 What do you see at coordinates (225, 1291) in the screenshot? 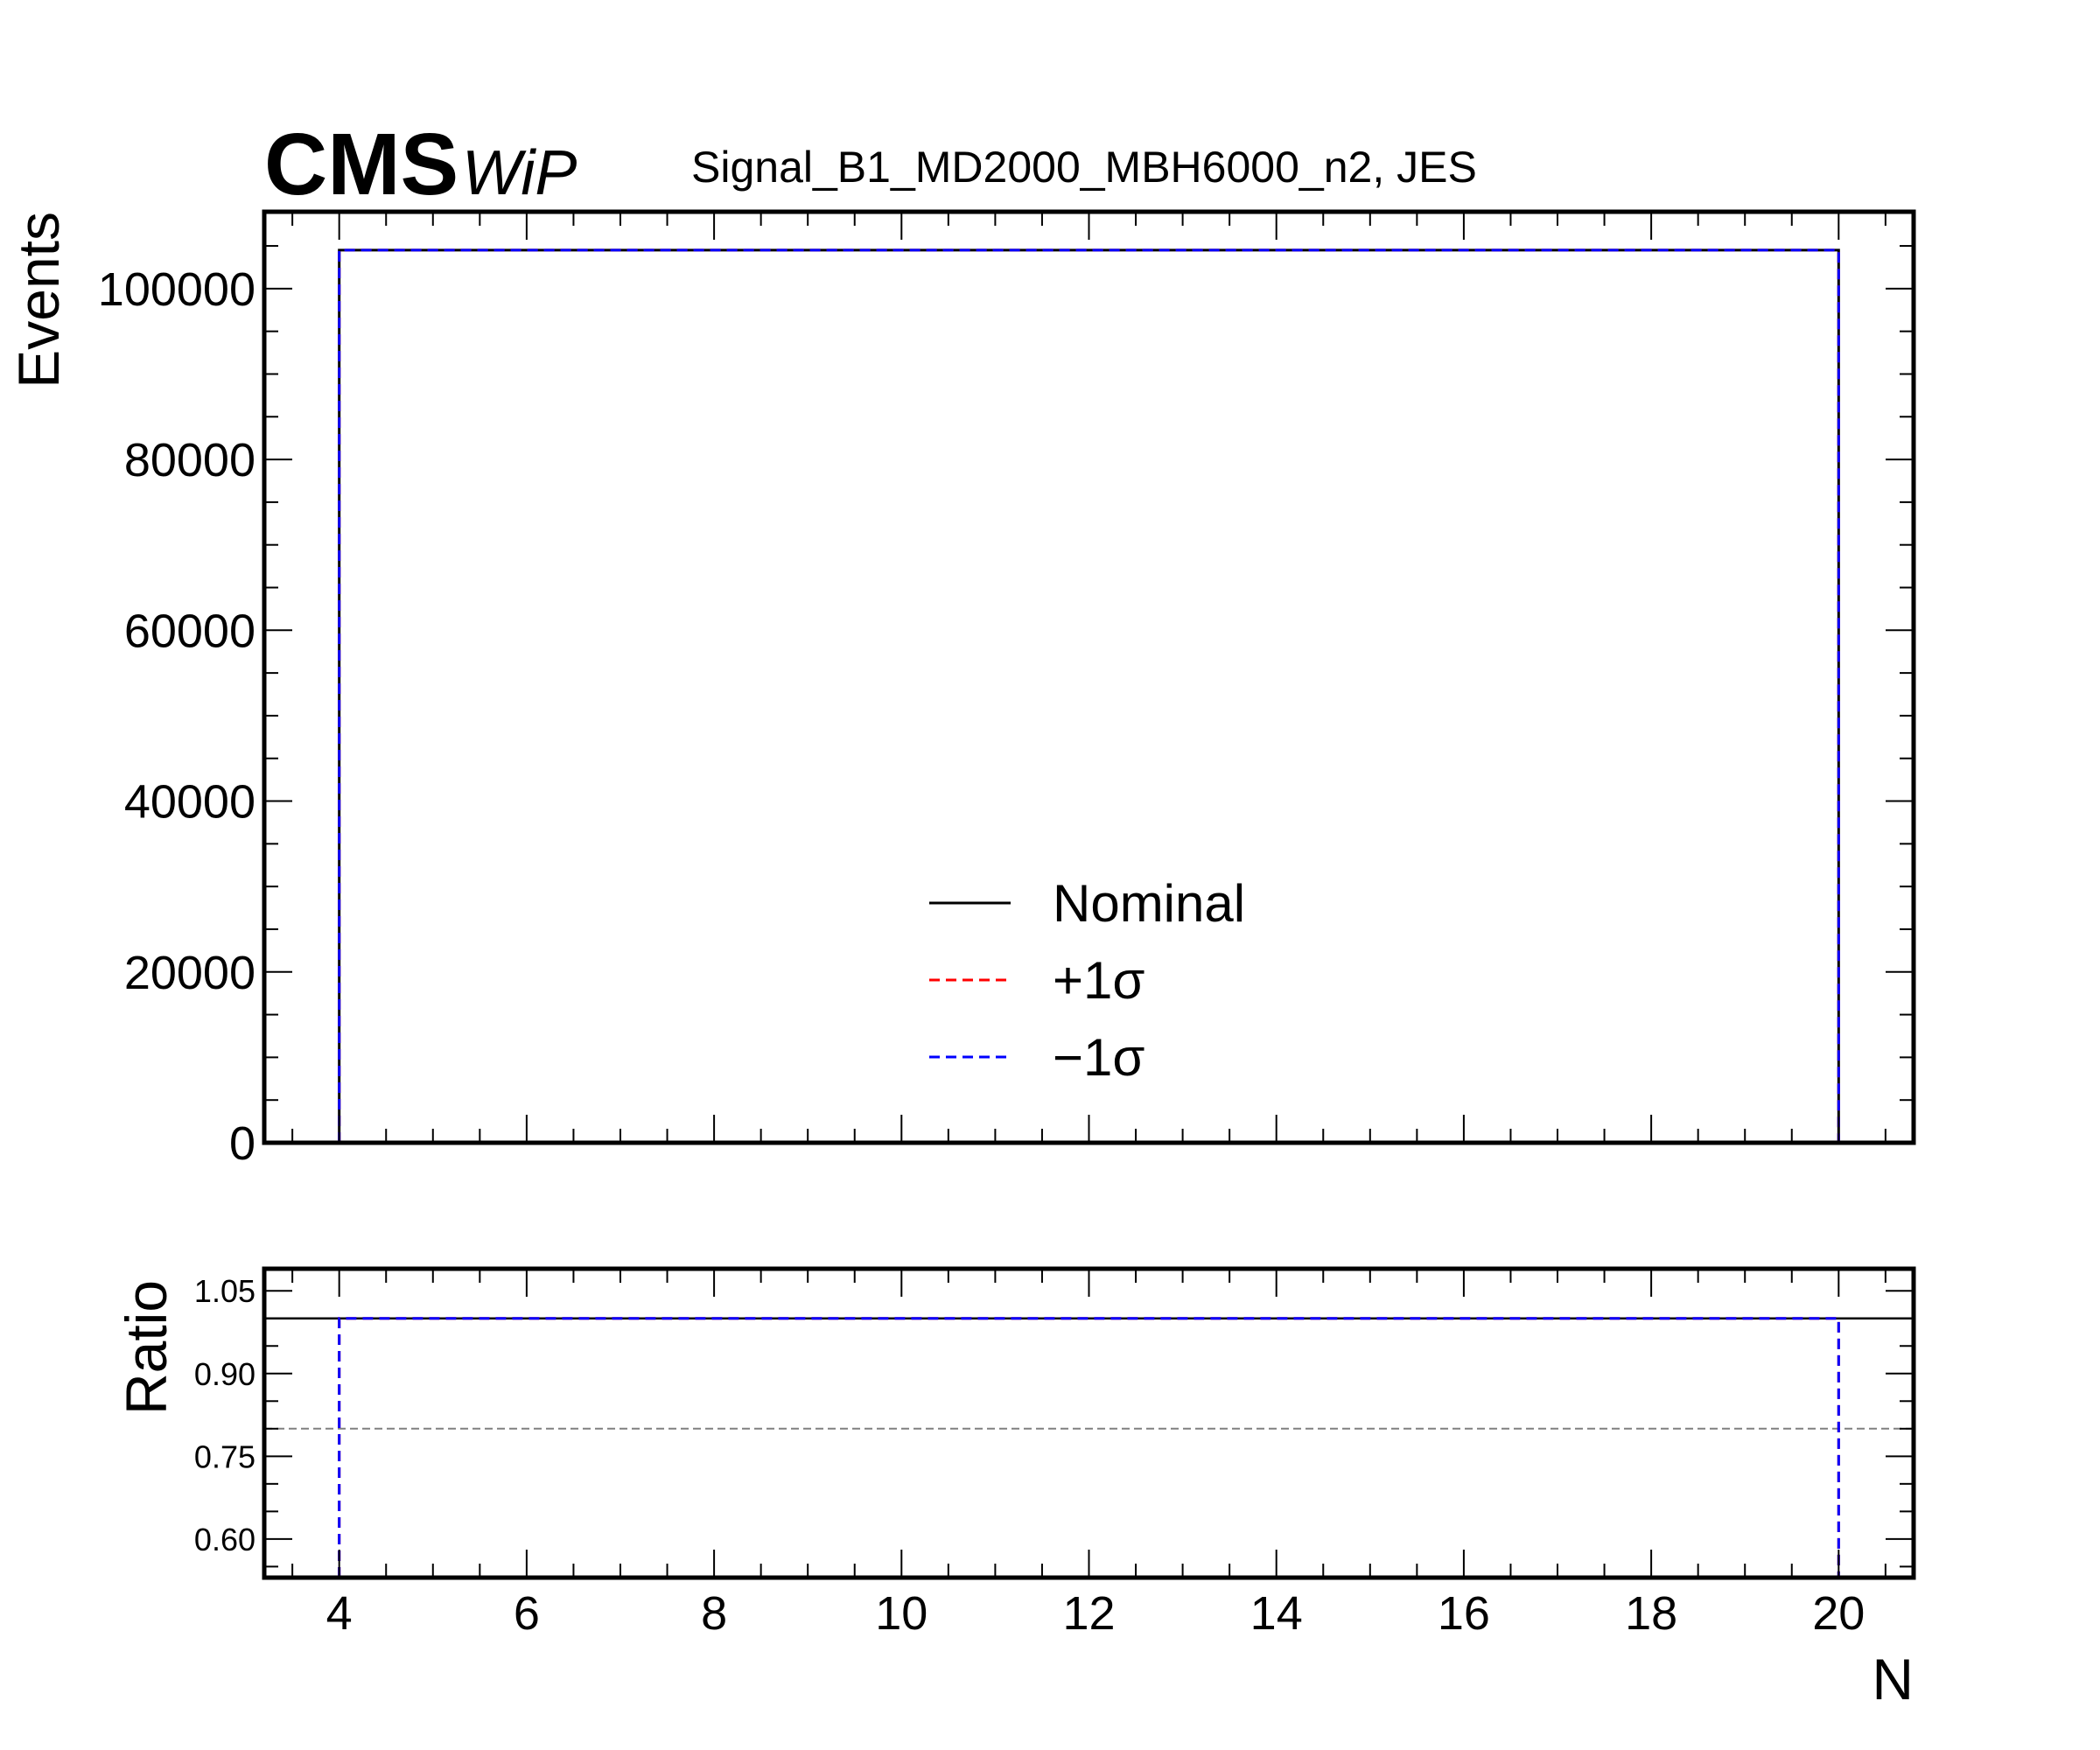
I see `ratio-y-tick-label: 1.05` at bounding box center [225, 1291].